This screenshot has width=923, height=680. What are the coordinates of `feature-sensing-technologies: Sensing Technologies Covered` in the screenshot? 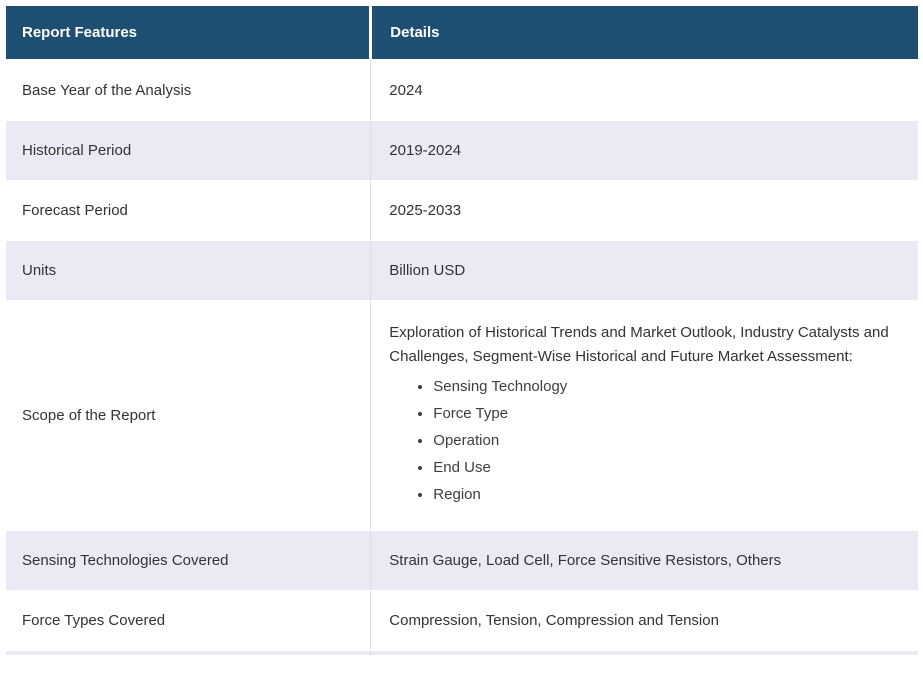 It's located at (188, 560).